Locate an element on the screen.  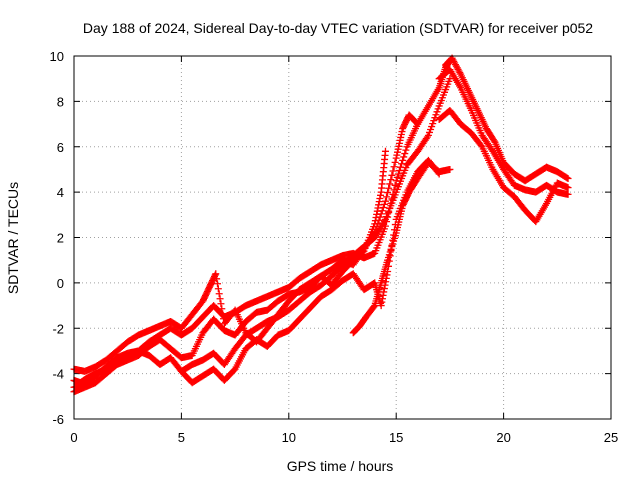
y-tick-label: 8 is located at coordinates (60, 101).